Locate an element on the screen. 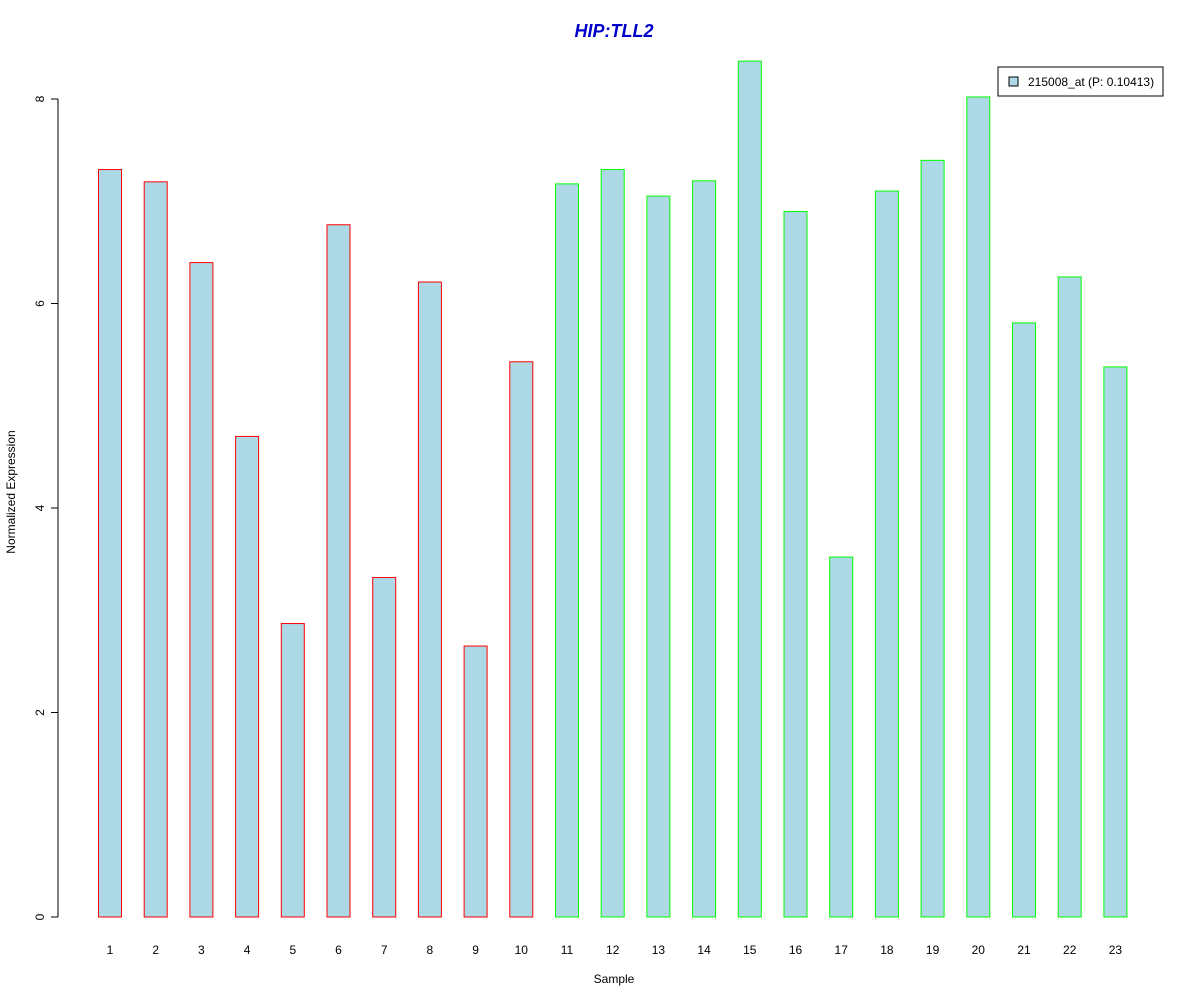 This screenshot has height=1000, width=1200. x-tick-labels: 1 2 3 4 5 6 7 8 9 10 11 12 13 14 15 16 17 18 19 20 21 22 23 is located at coordinates (615, 950).